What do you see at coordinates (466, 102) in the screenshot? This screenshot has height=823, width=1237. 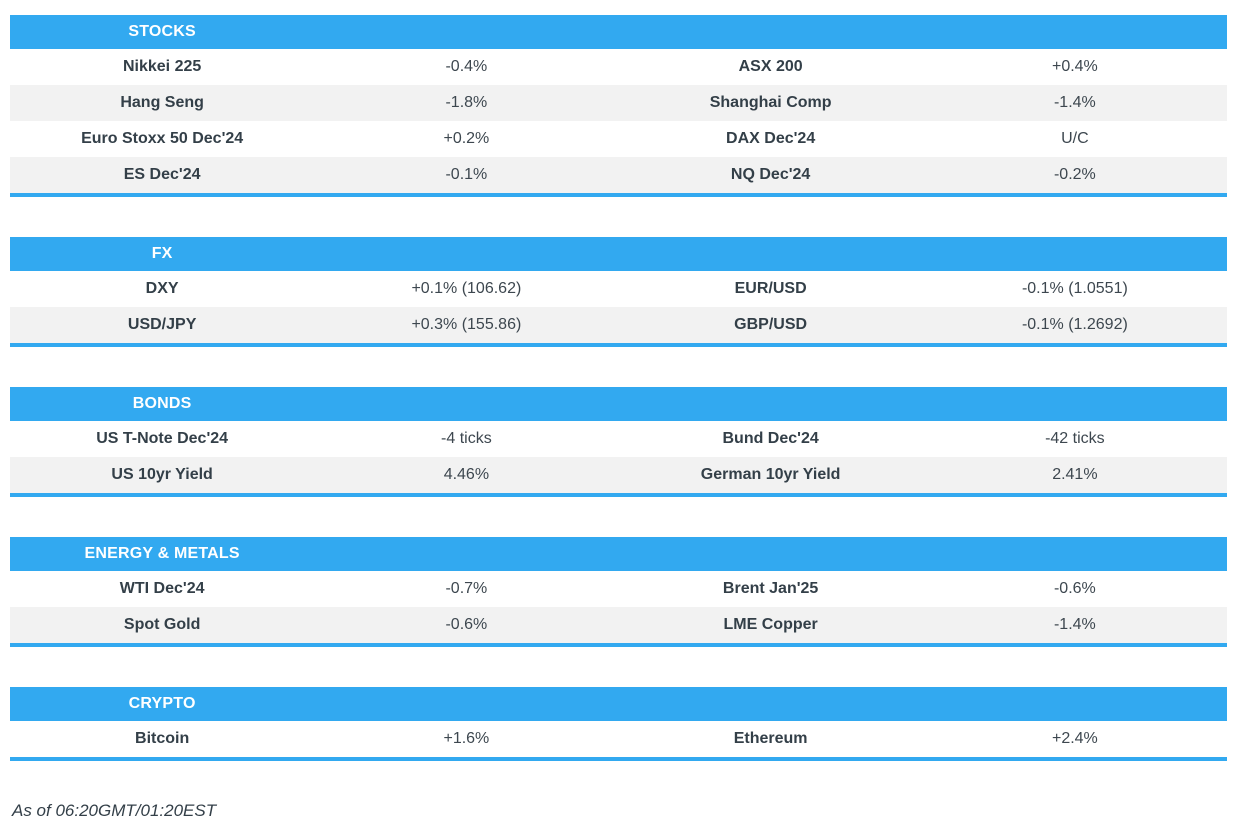 I see `instrument-value: -1.8%` at bounding box center [466, 102].